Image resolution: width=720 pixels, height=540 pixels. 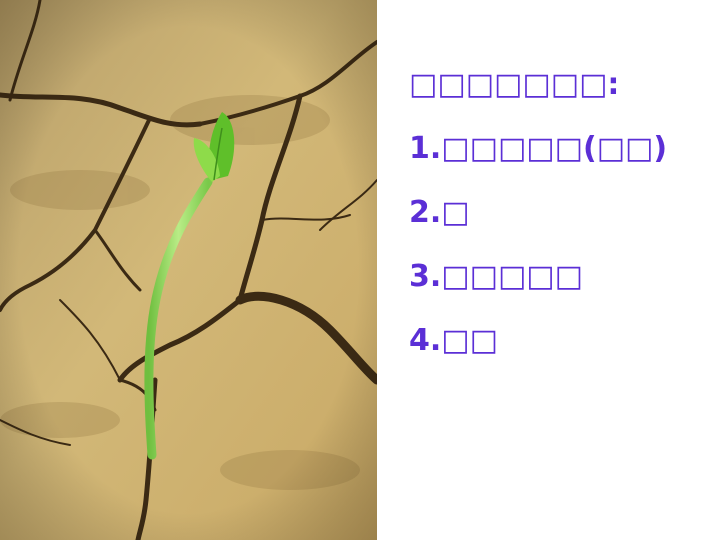 What do you see at coordinates (496, 276) in the screenshot?
I see `list-item-3: 3.□□□□□` at bounding box center [496, 276].